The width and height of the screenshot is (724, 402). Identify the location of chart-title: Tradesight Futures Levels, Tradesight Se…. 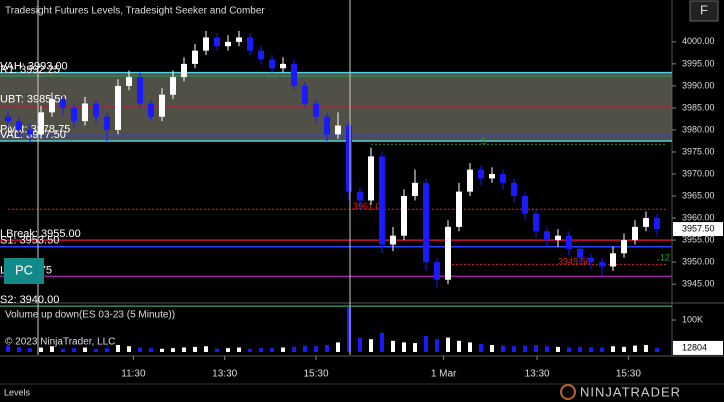
(135, 11).